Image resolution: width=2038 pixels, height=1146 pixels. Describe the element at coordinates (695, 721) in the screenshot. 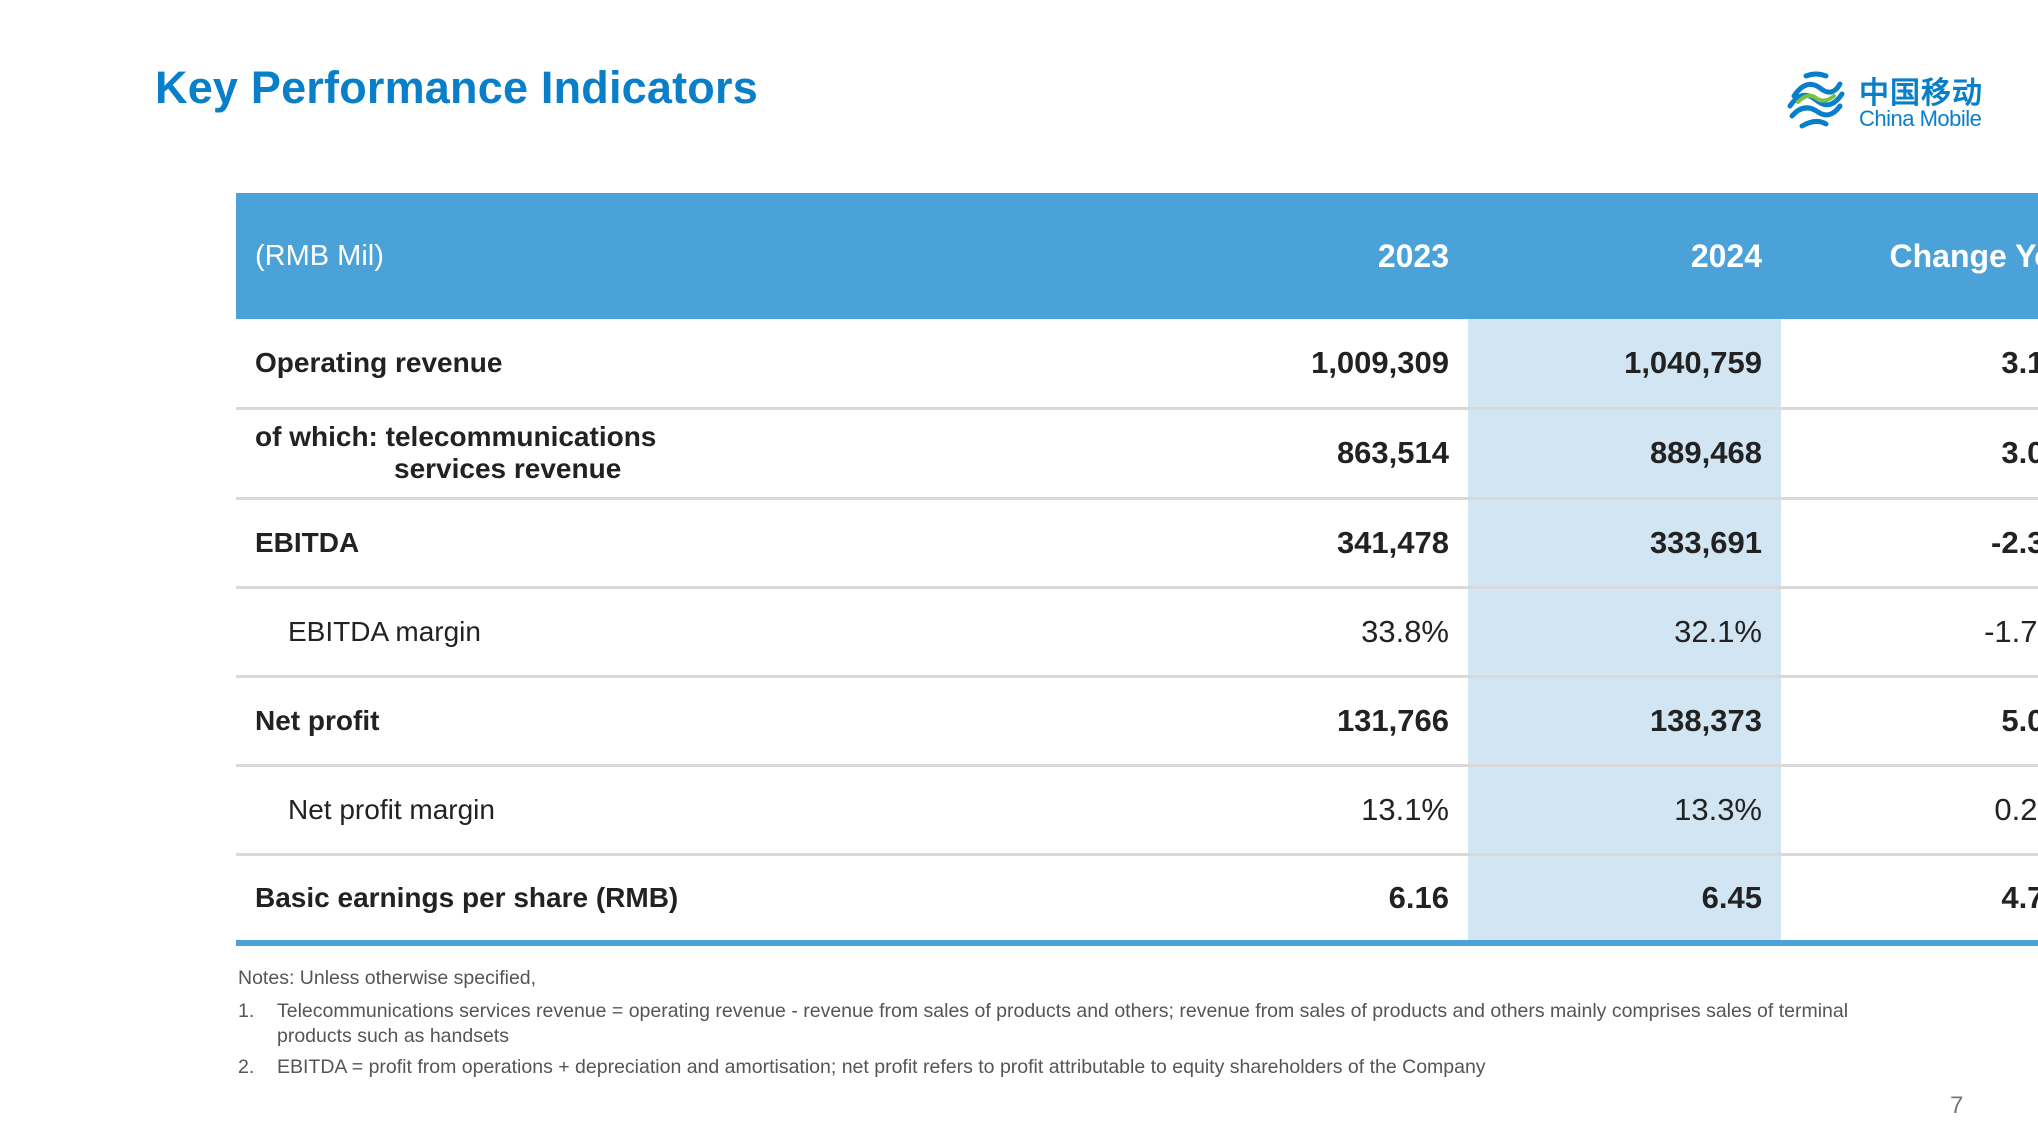

I see `row-label: Net profit` at that location.